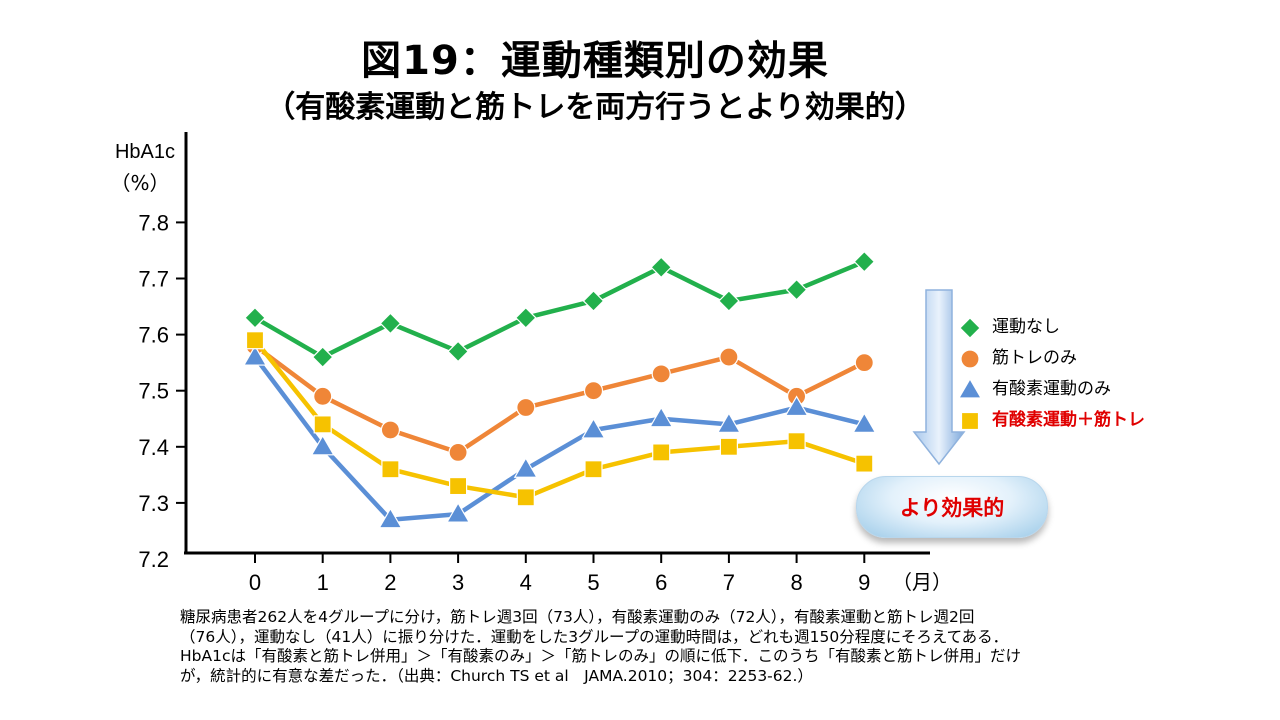  What do you see at coordinates (153, 447) in the screenshot?
I see `y-tick-label: 7.4` at bounding box center [153, 447].